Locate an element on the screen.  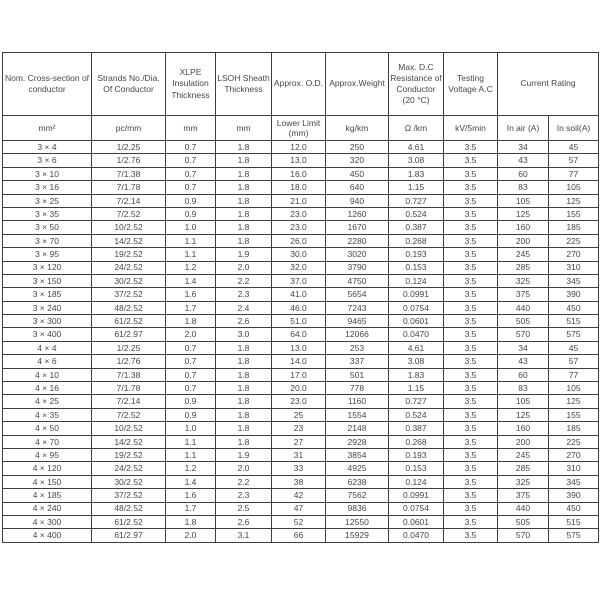
table-cell: 155 is located at coordinates (573, 415).